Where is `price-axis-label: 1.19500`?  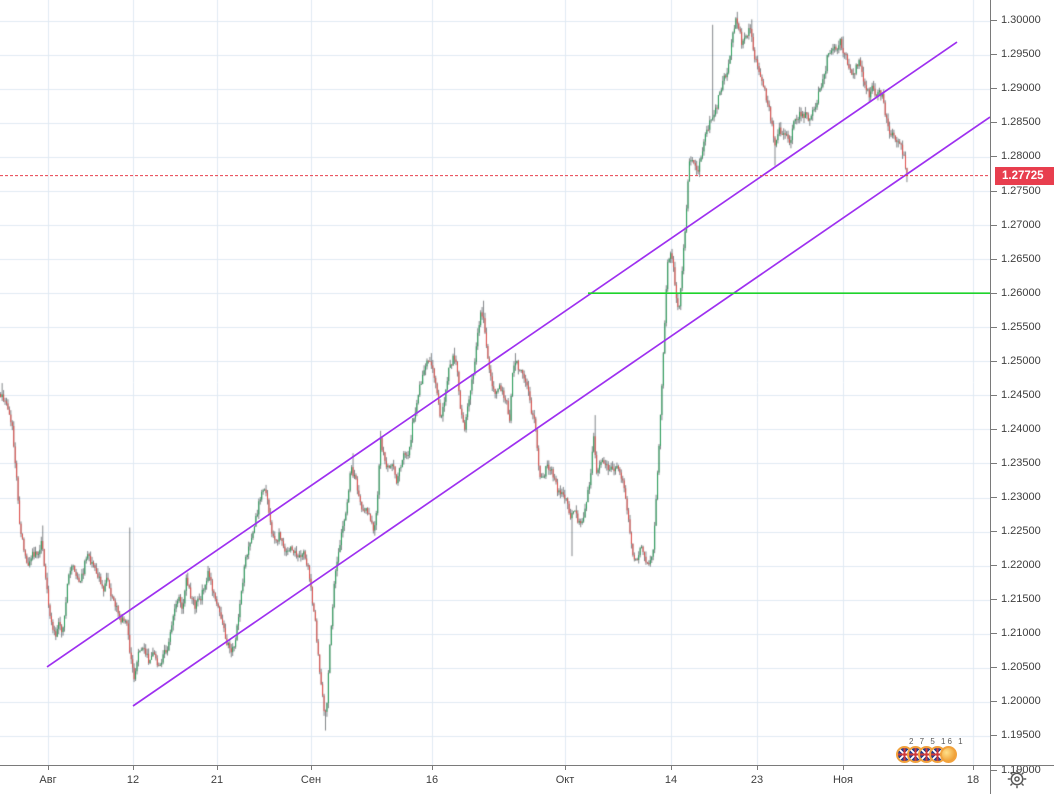 price-axis-label: 1.19500 is located at coordinates (1021, 735).